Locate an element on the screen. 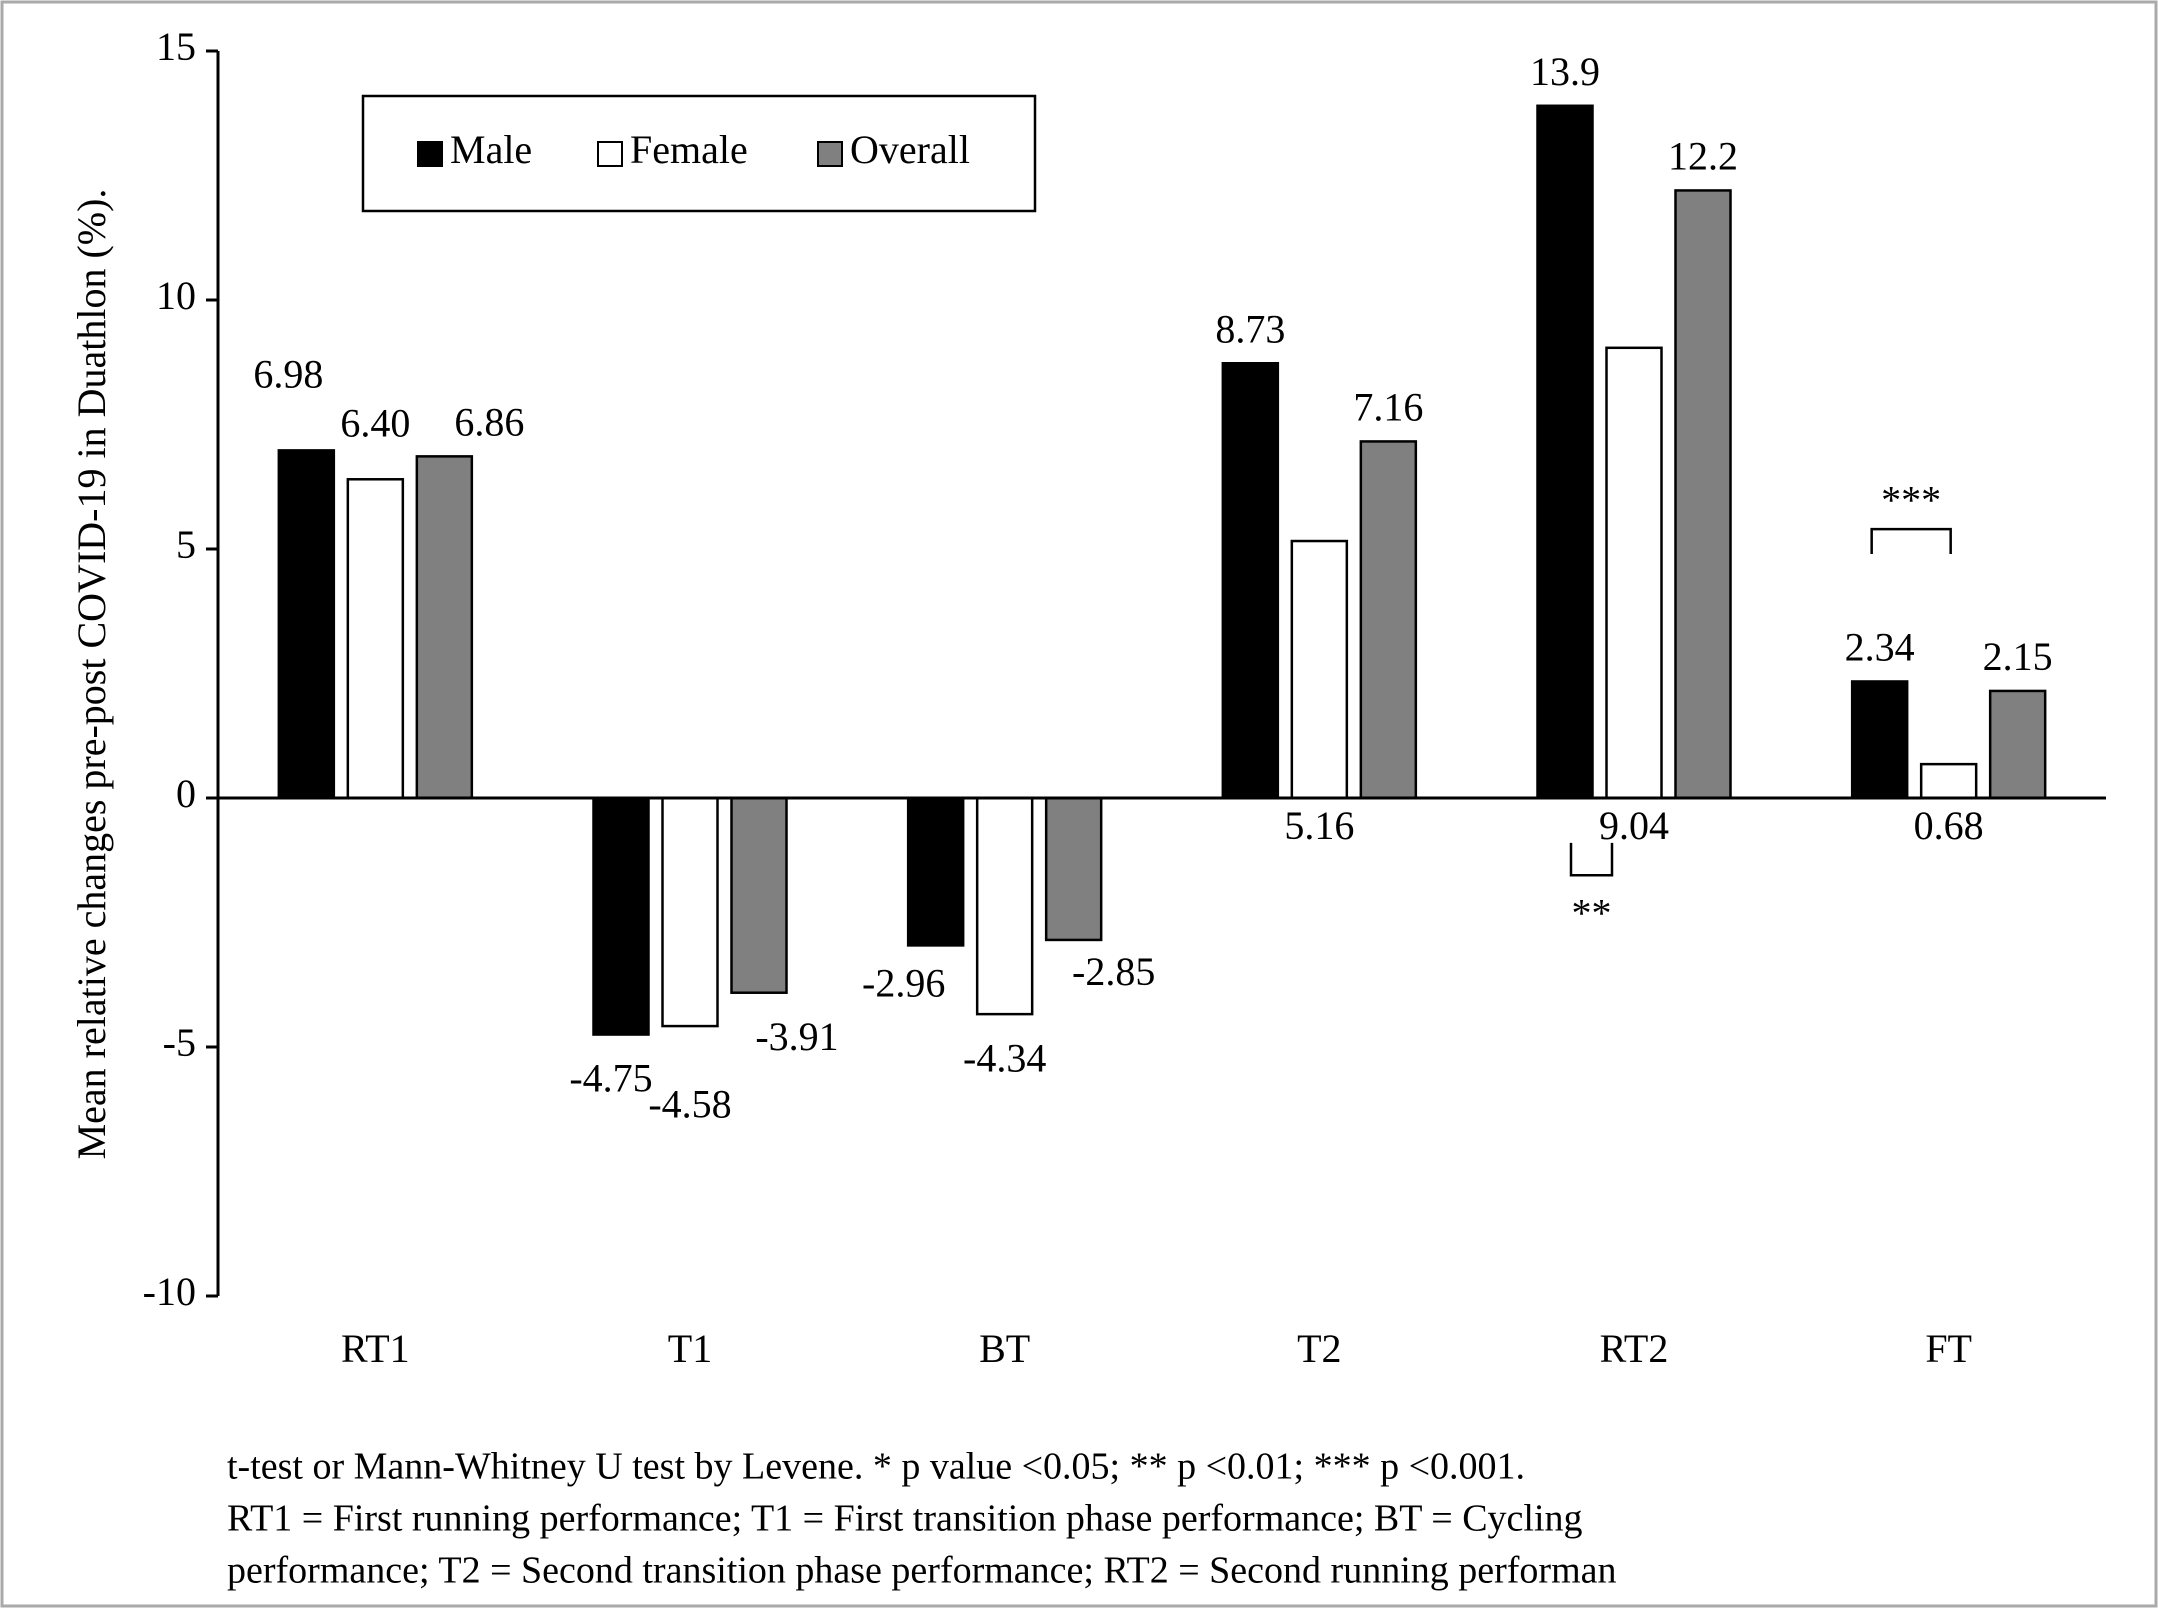 The width and height of the screenshot is (2158, 1608). y-tick-label: 5 is located at coordinates (186, 544).